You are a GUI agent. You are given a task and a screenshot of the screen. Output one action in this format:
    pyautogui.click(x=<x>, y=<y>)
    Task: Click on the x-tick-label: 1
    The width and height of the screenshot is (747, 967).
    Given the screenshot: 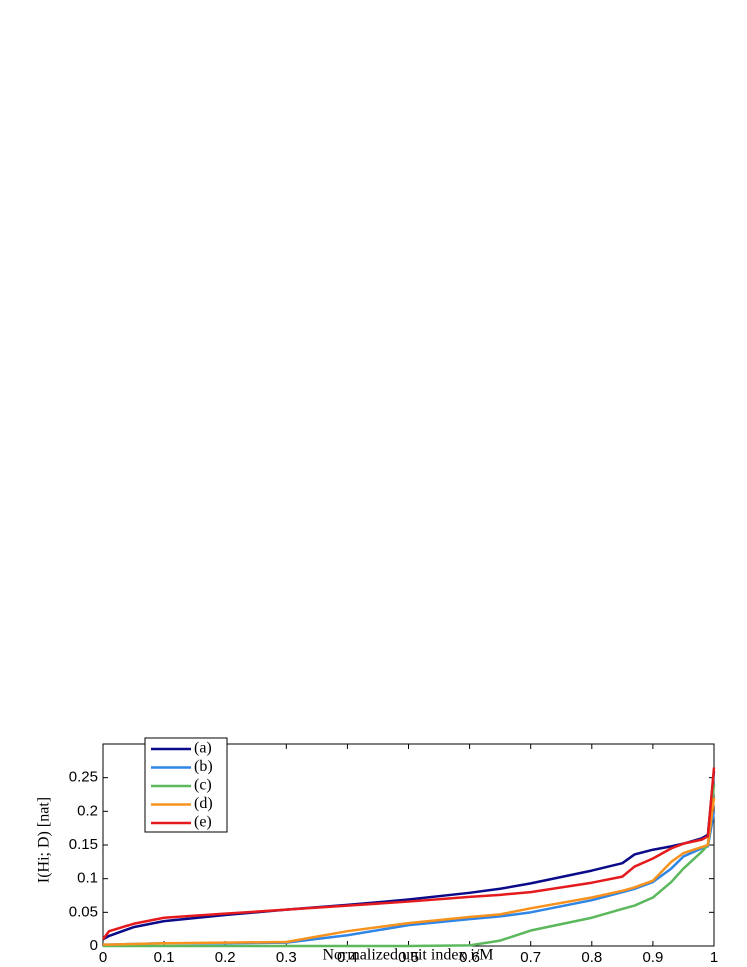 What is the action you would take?
    pyautogui.click(x=714, y=957)
    